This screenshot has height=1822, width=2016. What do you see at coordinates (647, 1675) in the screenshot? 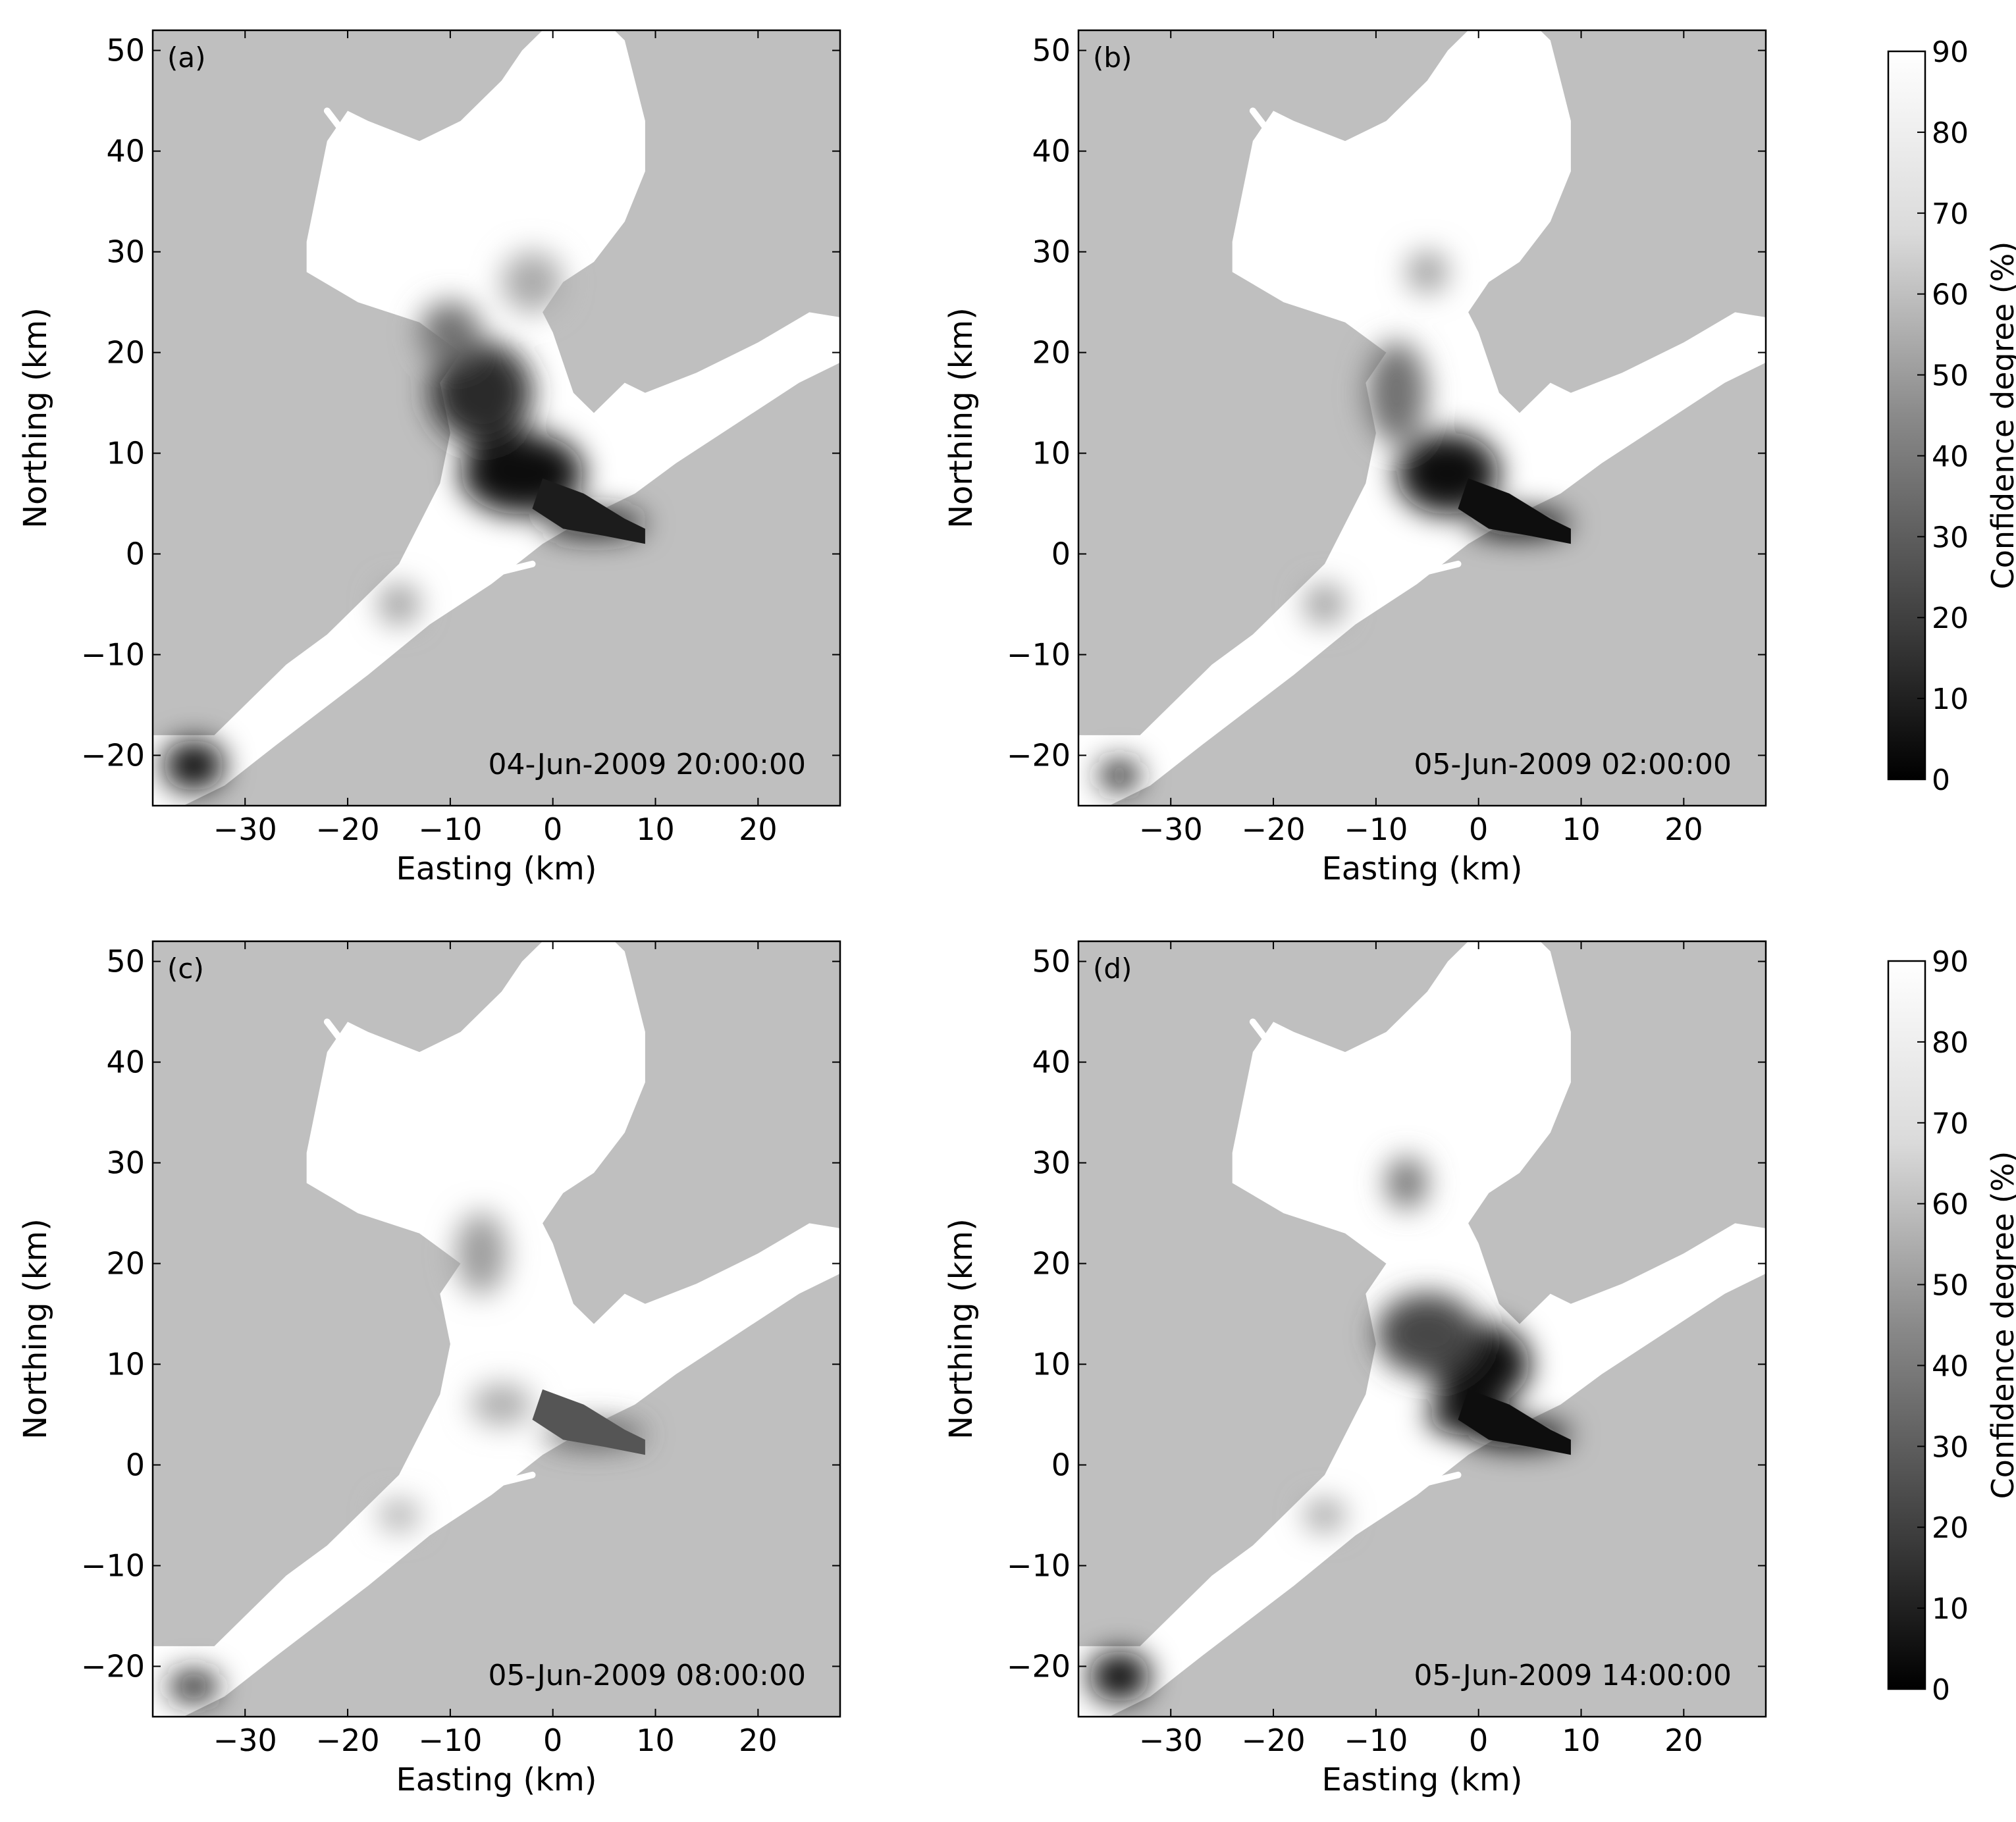
I see `timestamp-label: 05-Jun-2009 08:00:00` at bounding box center [647, 1675].